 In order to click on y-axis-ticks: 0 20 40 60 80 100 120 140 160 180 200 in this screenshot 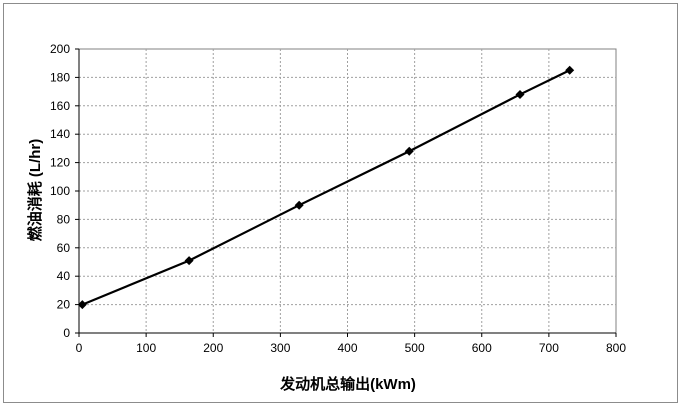, I will do `click(65, 191)`.